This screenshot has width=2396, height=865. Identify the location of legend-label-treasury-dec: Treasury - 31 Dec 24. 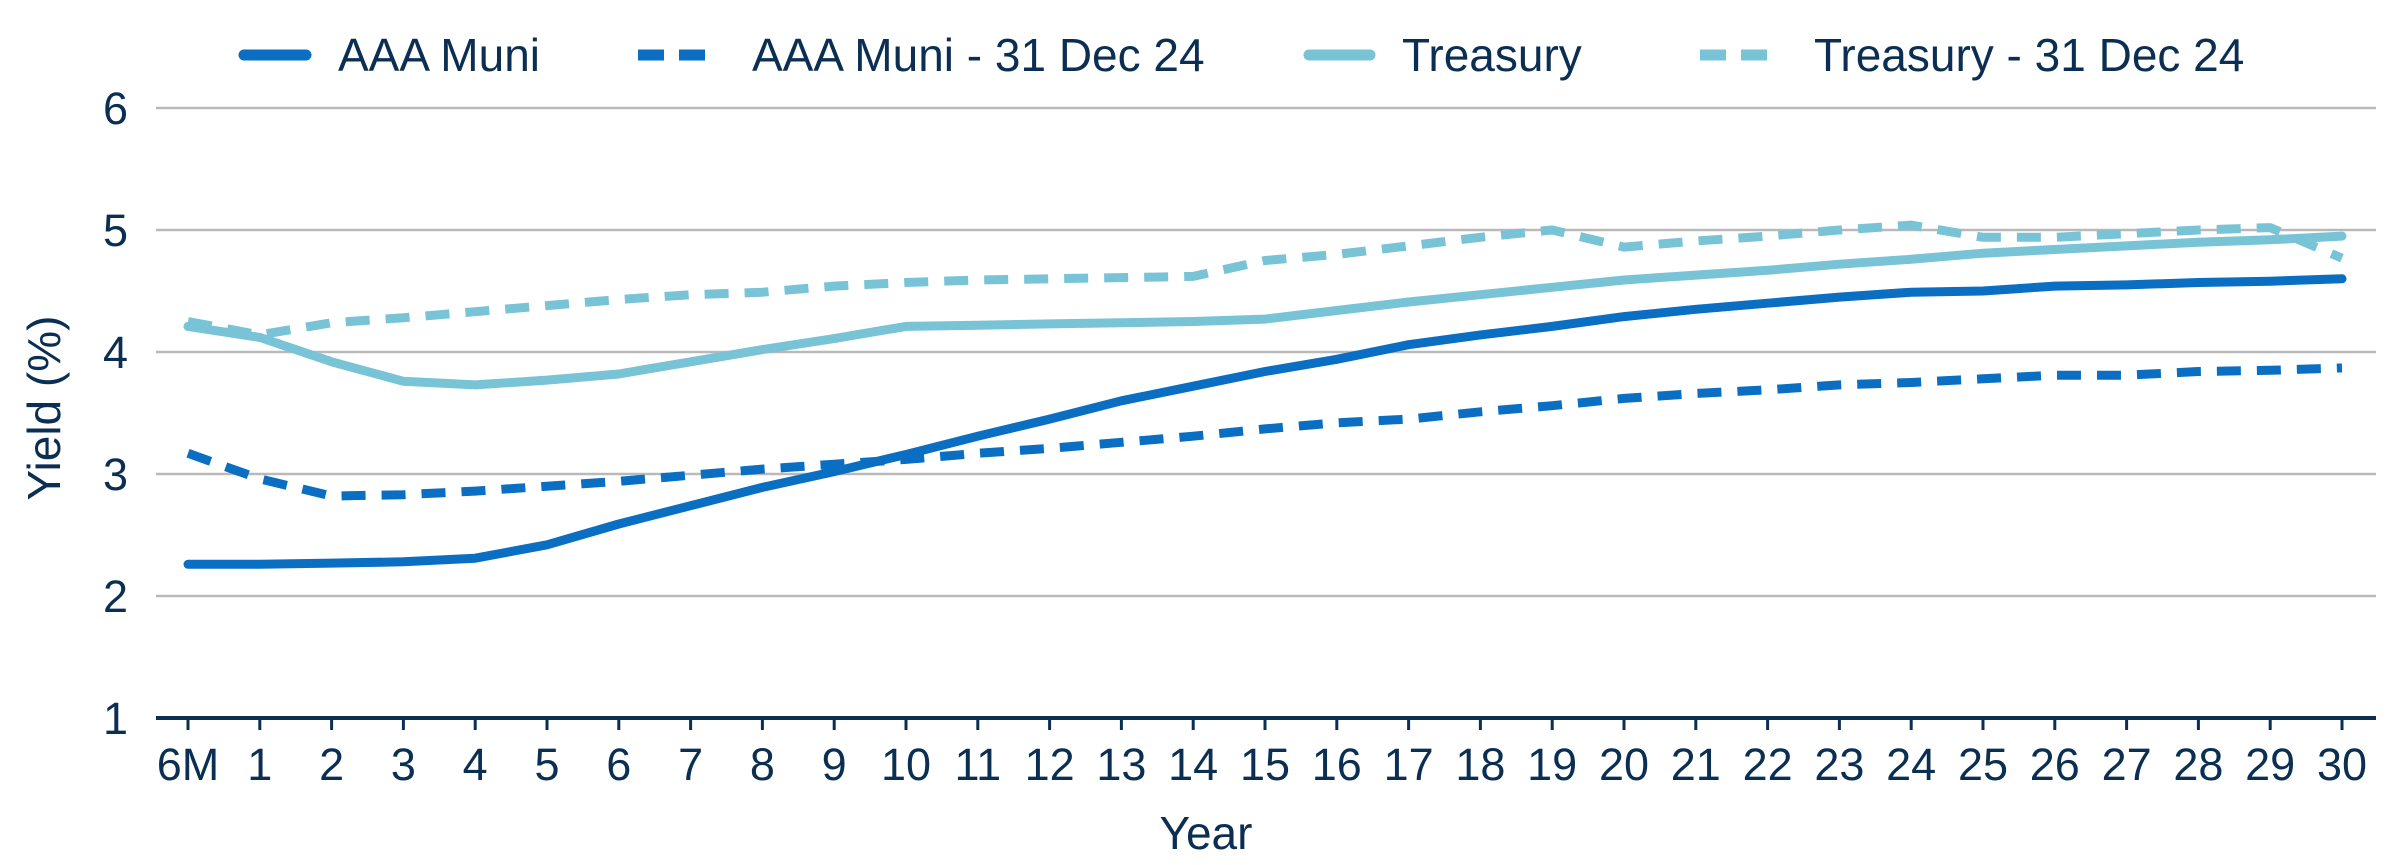
(2029, 55).